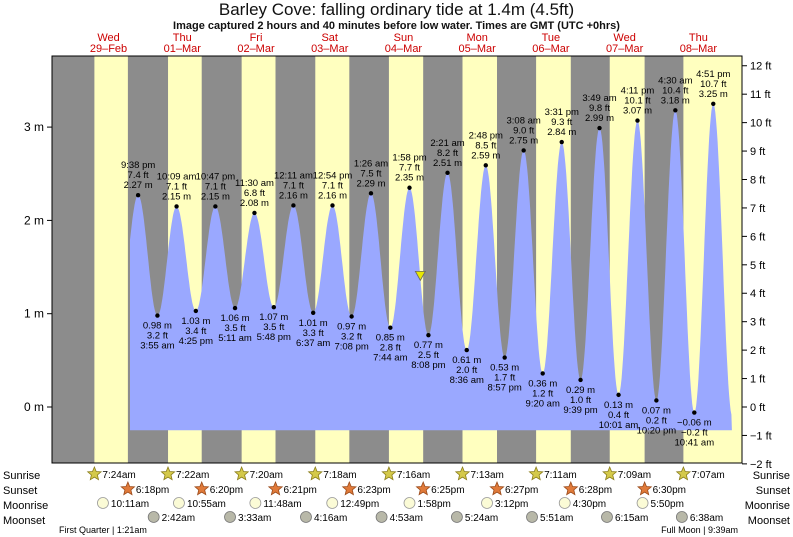  Describe the element at coordinates (757, 180) in the screenshot. I see `y-right-tick-label: 8 ft` at that location.